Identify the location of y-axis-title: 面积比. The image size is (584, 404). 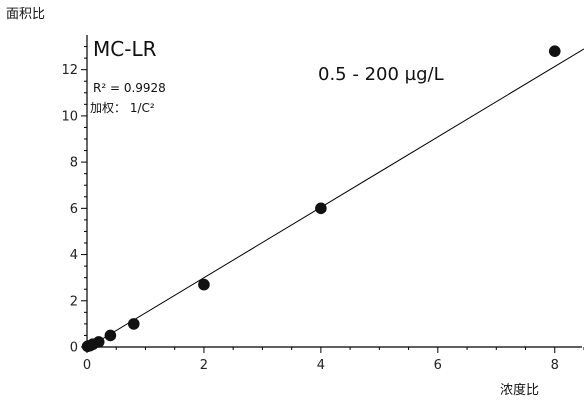
(25, 14).